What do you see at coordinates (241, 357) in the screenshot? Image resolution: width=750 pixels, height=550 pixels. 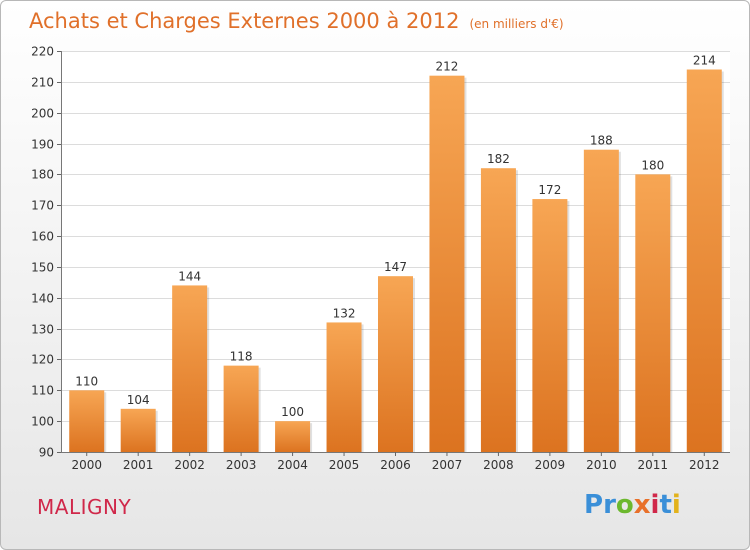 I see `bar-value-label: 118` at bounding box center [241, 357].